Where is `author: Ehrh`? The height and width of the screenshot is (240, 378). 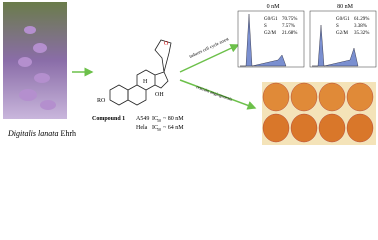
author: Ehrh is located at coordinates (68, 133).